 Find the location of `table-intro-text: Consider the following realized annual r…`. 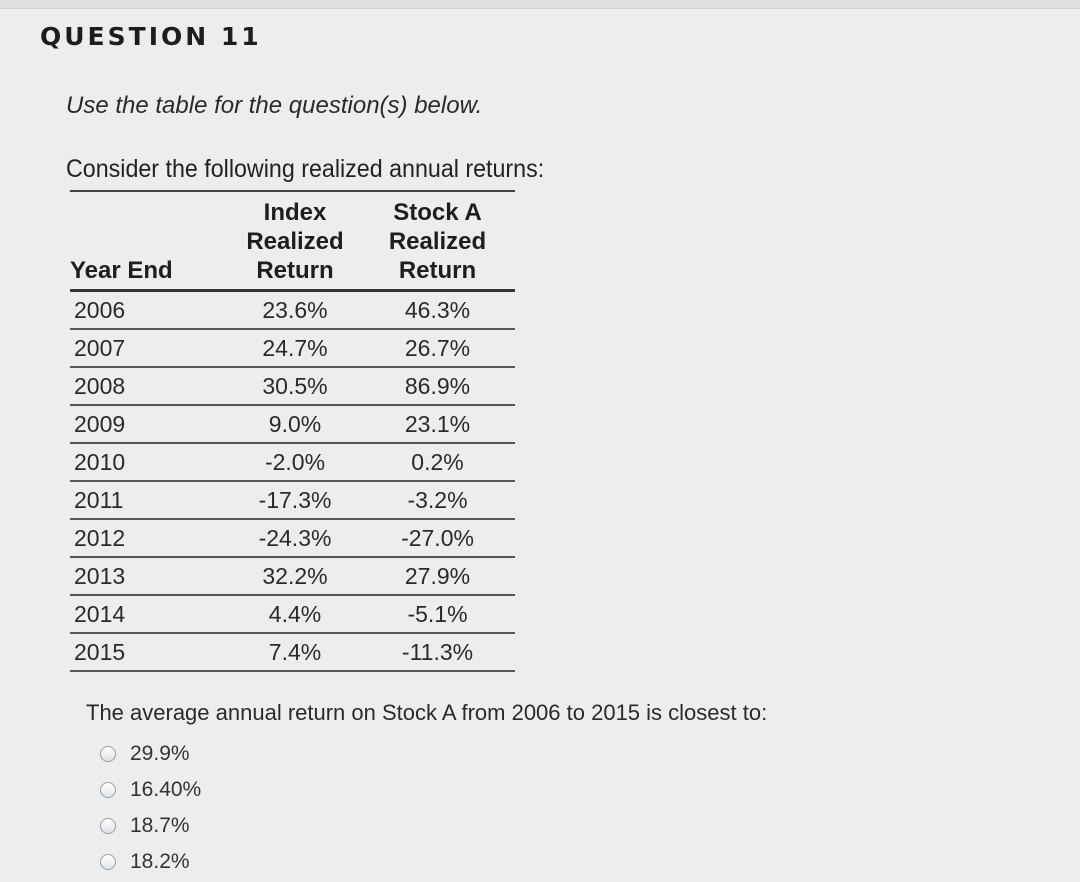

table-intro-text: Consider the following realized annual r… is located at coordinates (305, 169).